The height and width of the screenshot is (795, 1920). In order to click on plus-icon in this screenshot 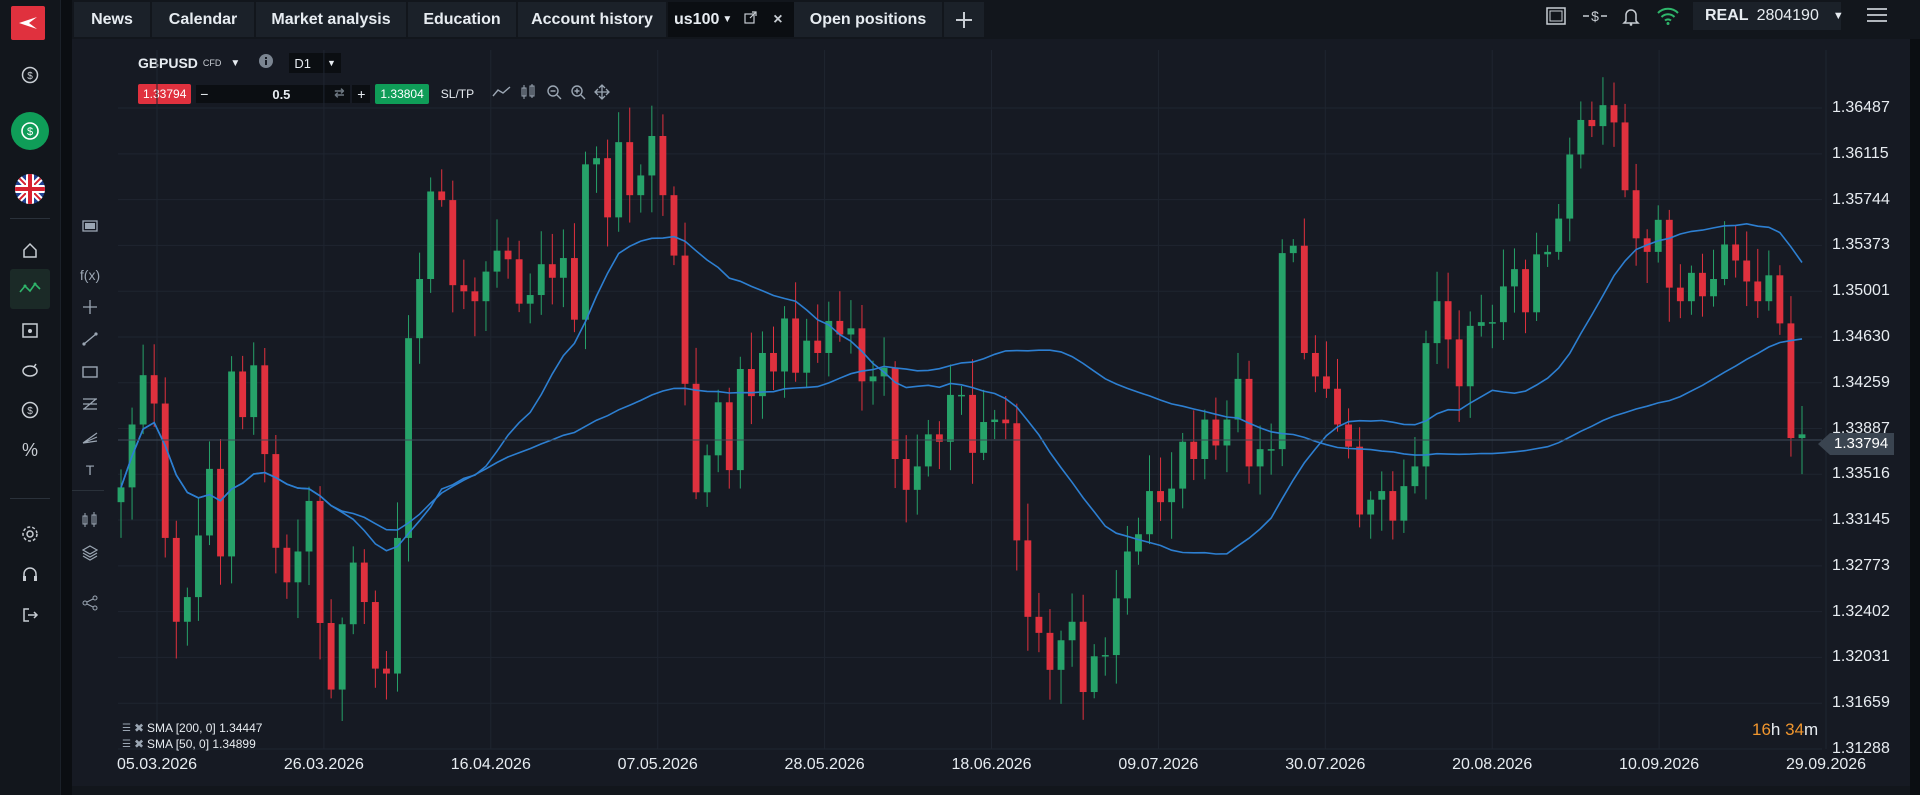, I will do `click(964, 19)`.